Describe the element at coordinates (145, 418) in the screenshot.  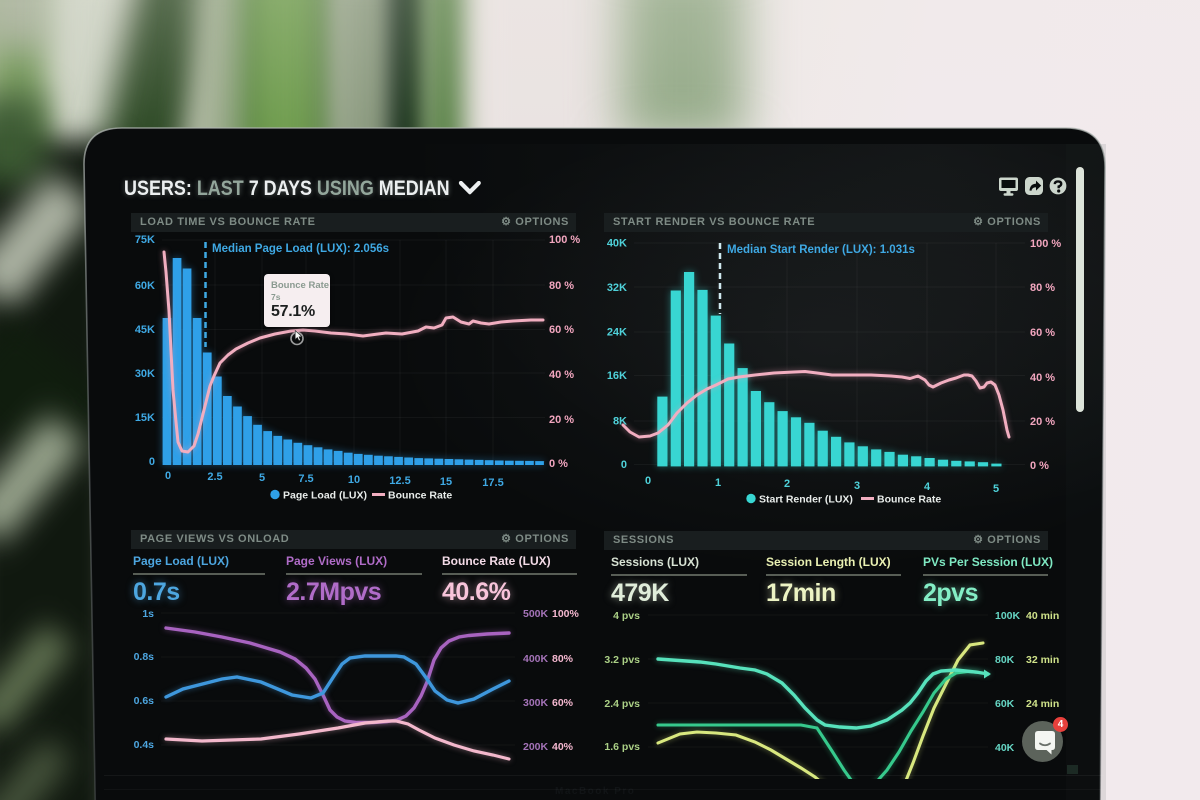
I see `svg-text: 15K` at that location.